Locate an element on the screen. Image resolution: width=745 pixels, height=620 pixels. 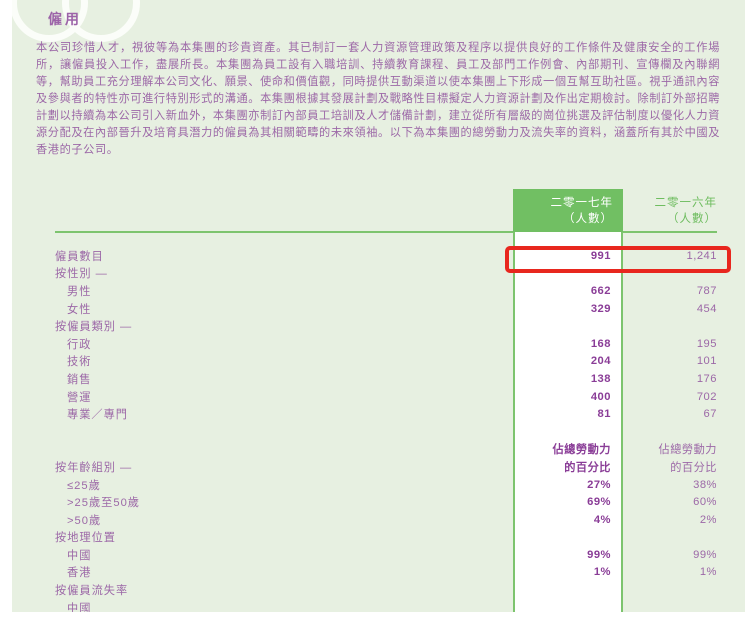
column-header-2017: 二零一七年 （人數） is located at coordinates (568, 210).